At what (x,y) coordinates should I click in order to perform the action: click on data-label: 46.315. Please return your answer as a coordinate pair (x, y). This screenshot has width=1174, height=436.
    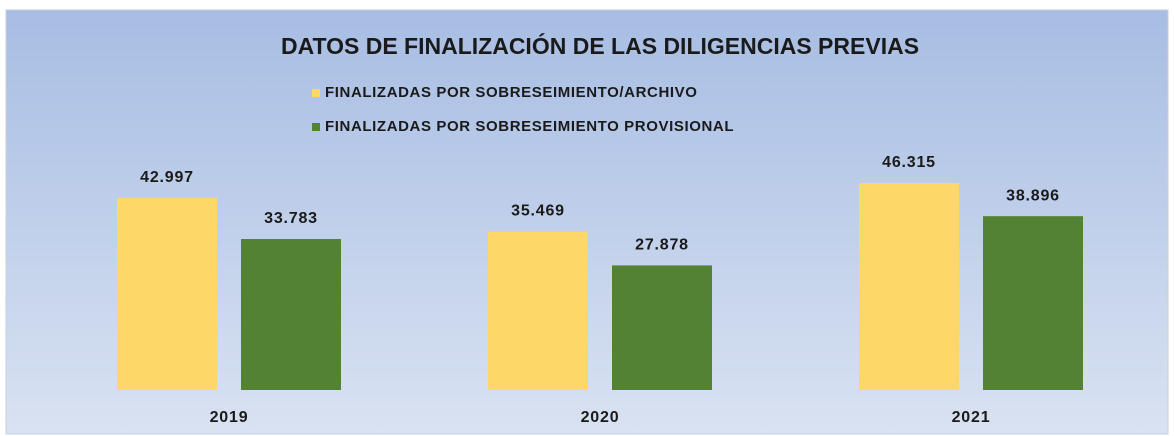
    Looking at the image, I should click on (909, 162).